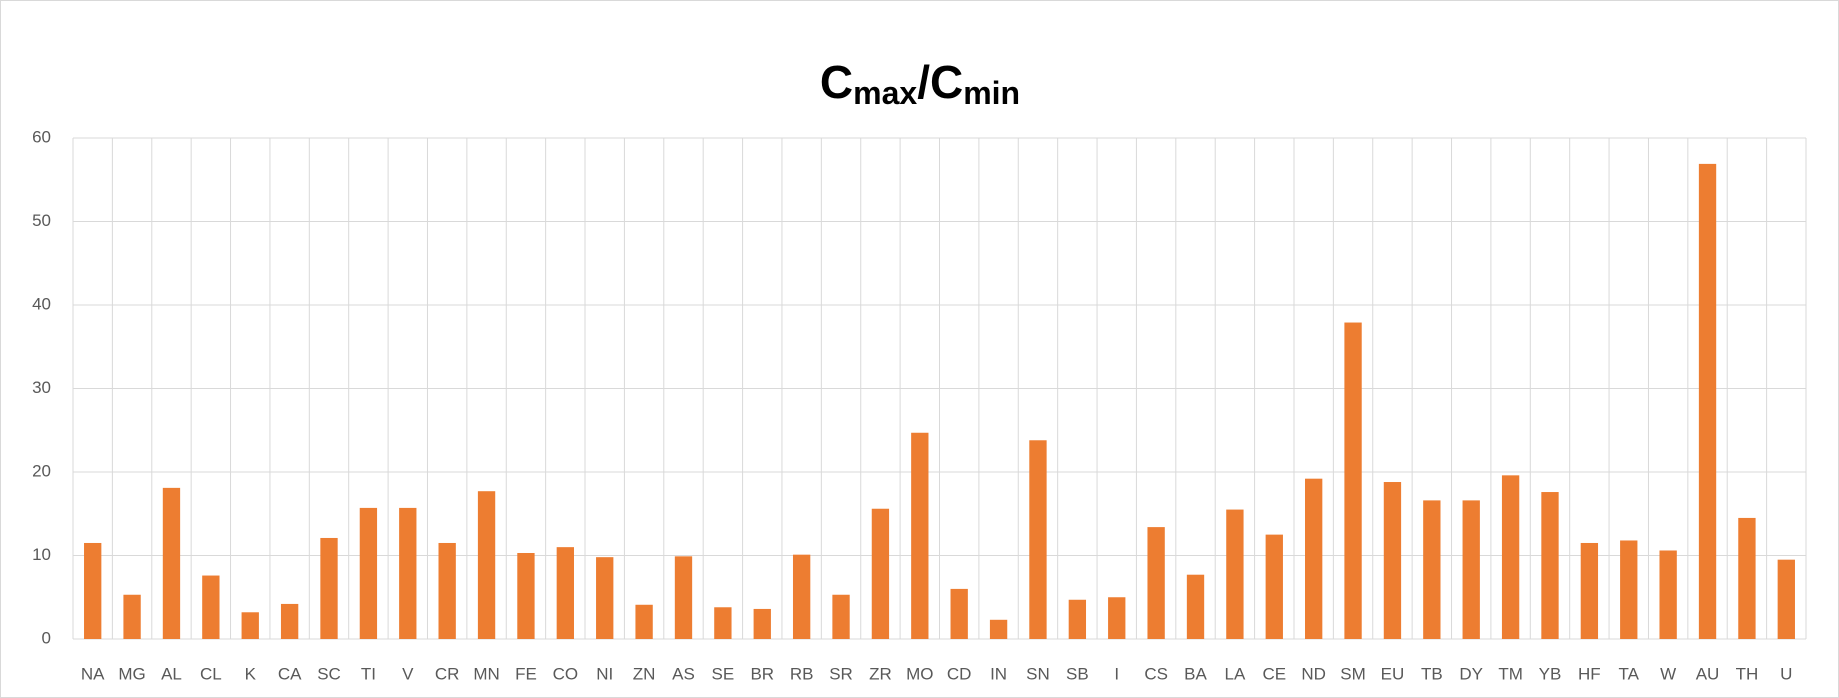 This screenshot has width=1839, height=698. Describe the element at coordinates (919, 673) in the screenshot. I see `x-tick-label: MO` at that location.